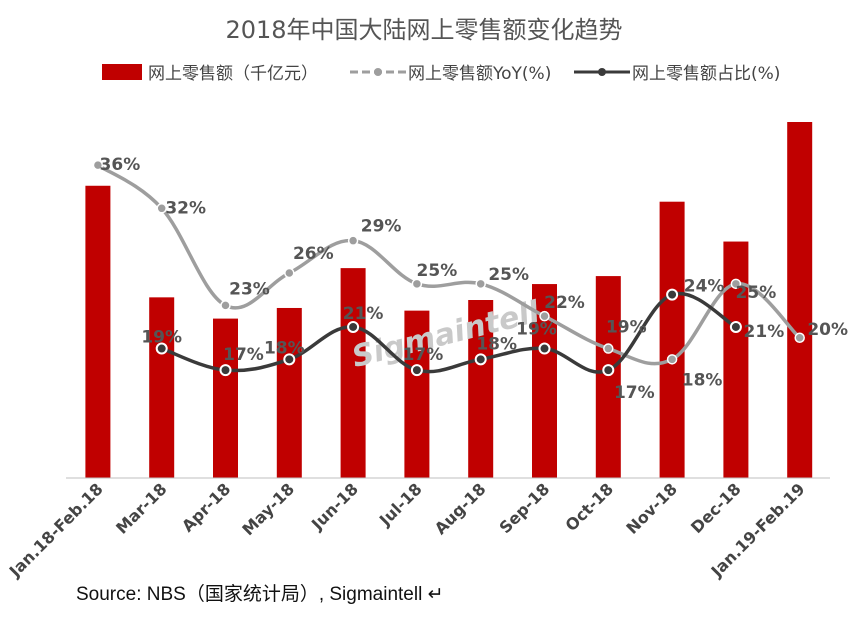  I want to click on legend-bar-label: 网上零售额（千亿元）, so click(233, 74).